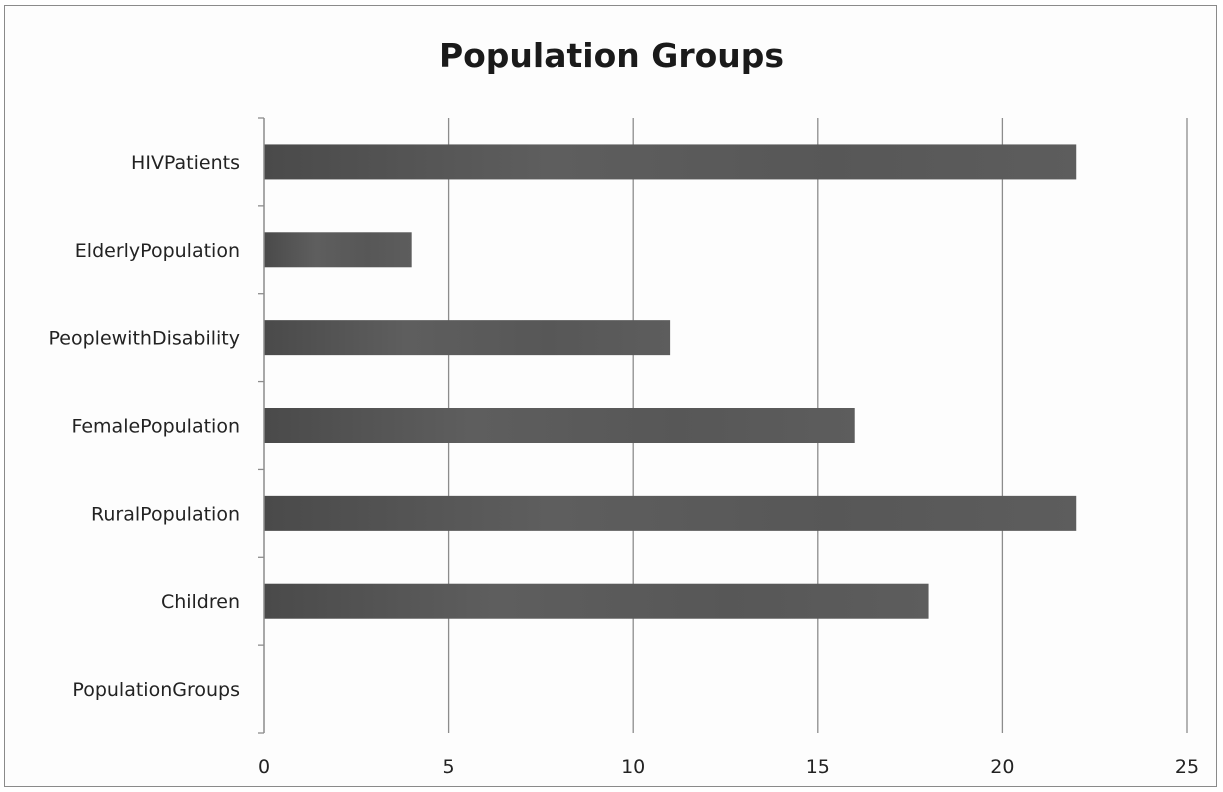 This screenshot has height=792, width=1223. What do you see at coordinates (264, 767) in the screenshot?
I see `x-tick-label: 0` at bounding box center [264, 767].